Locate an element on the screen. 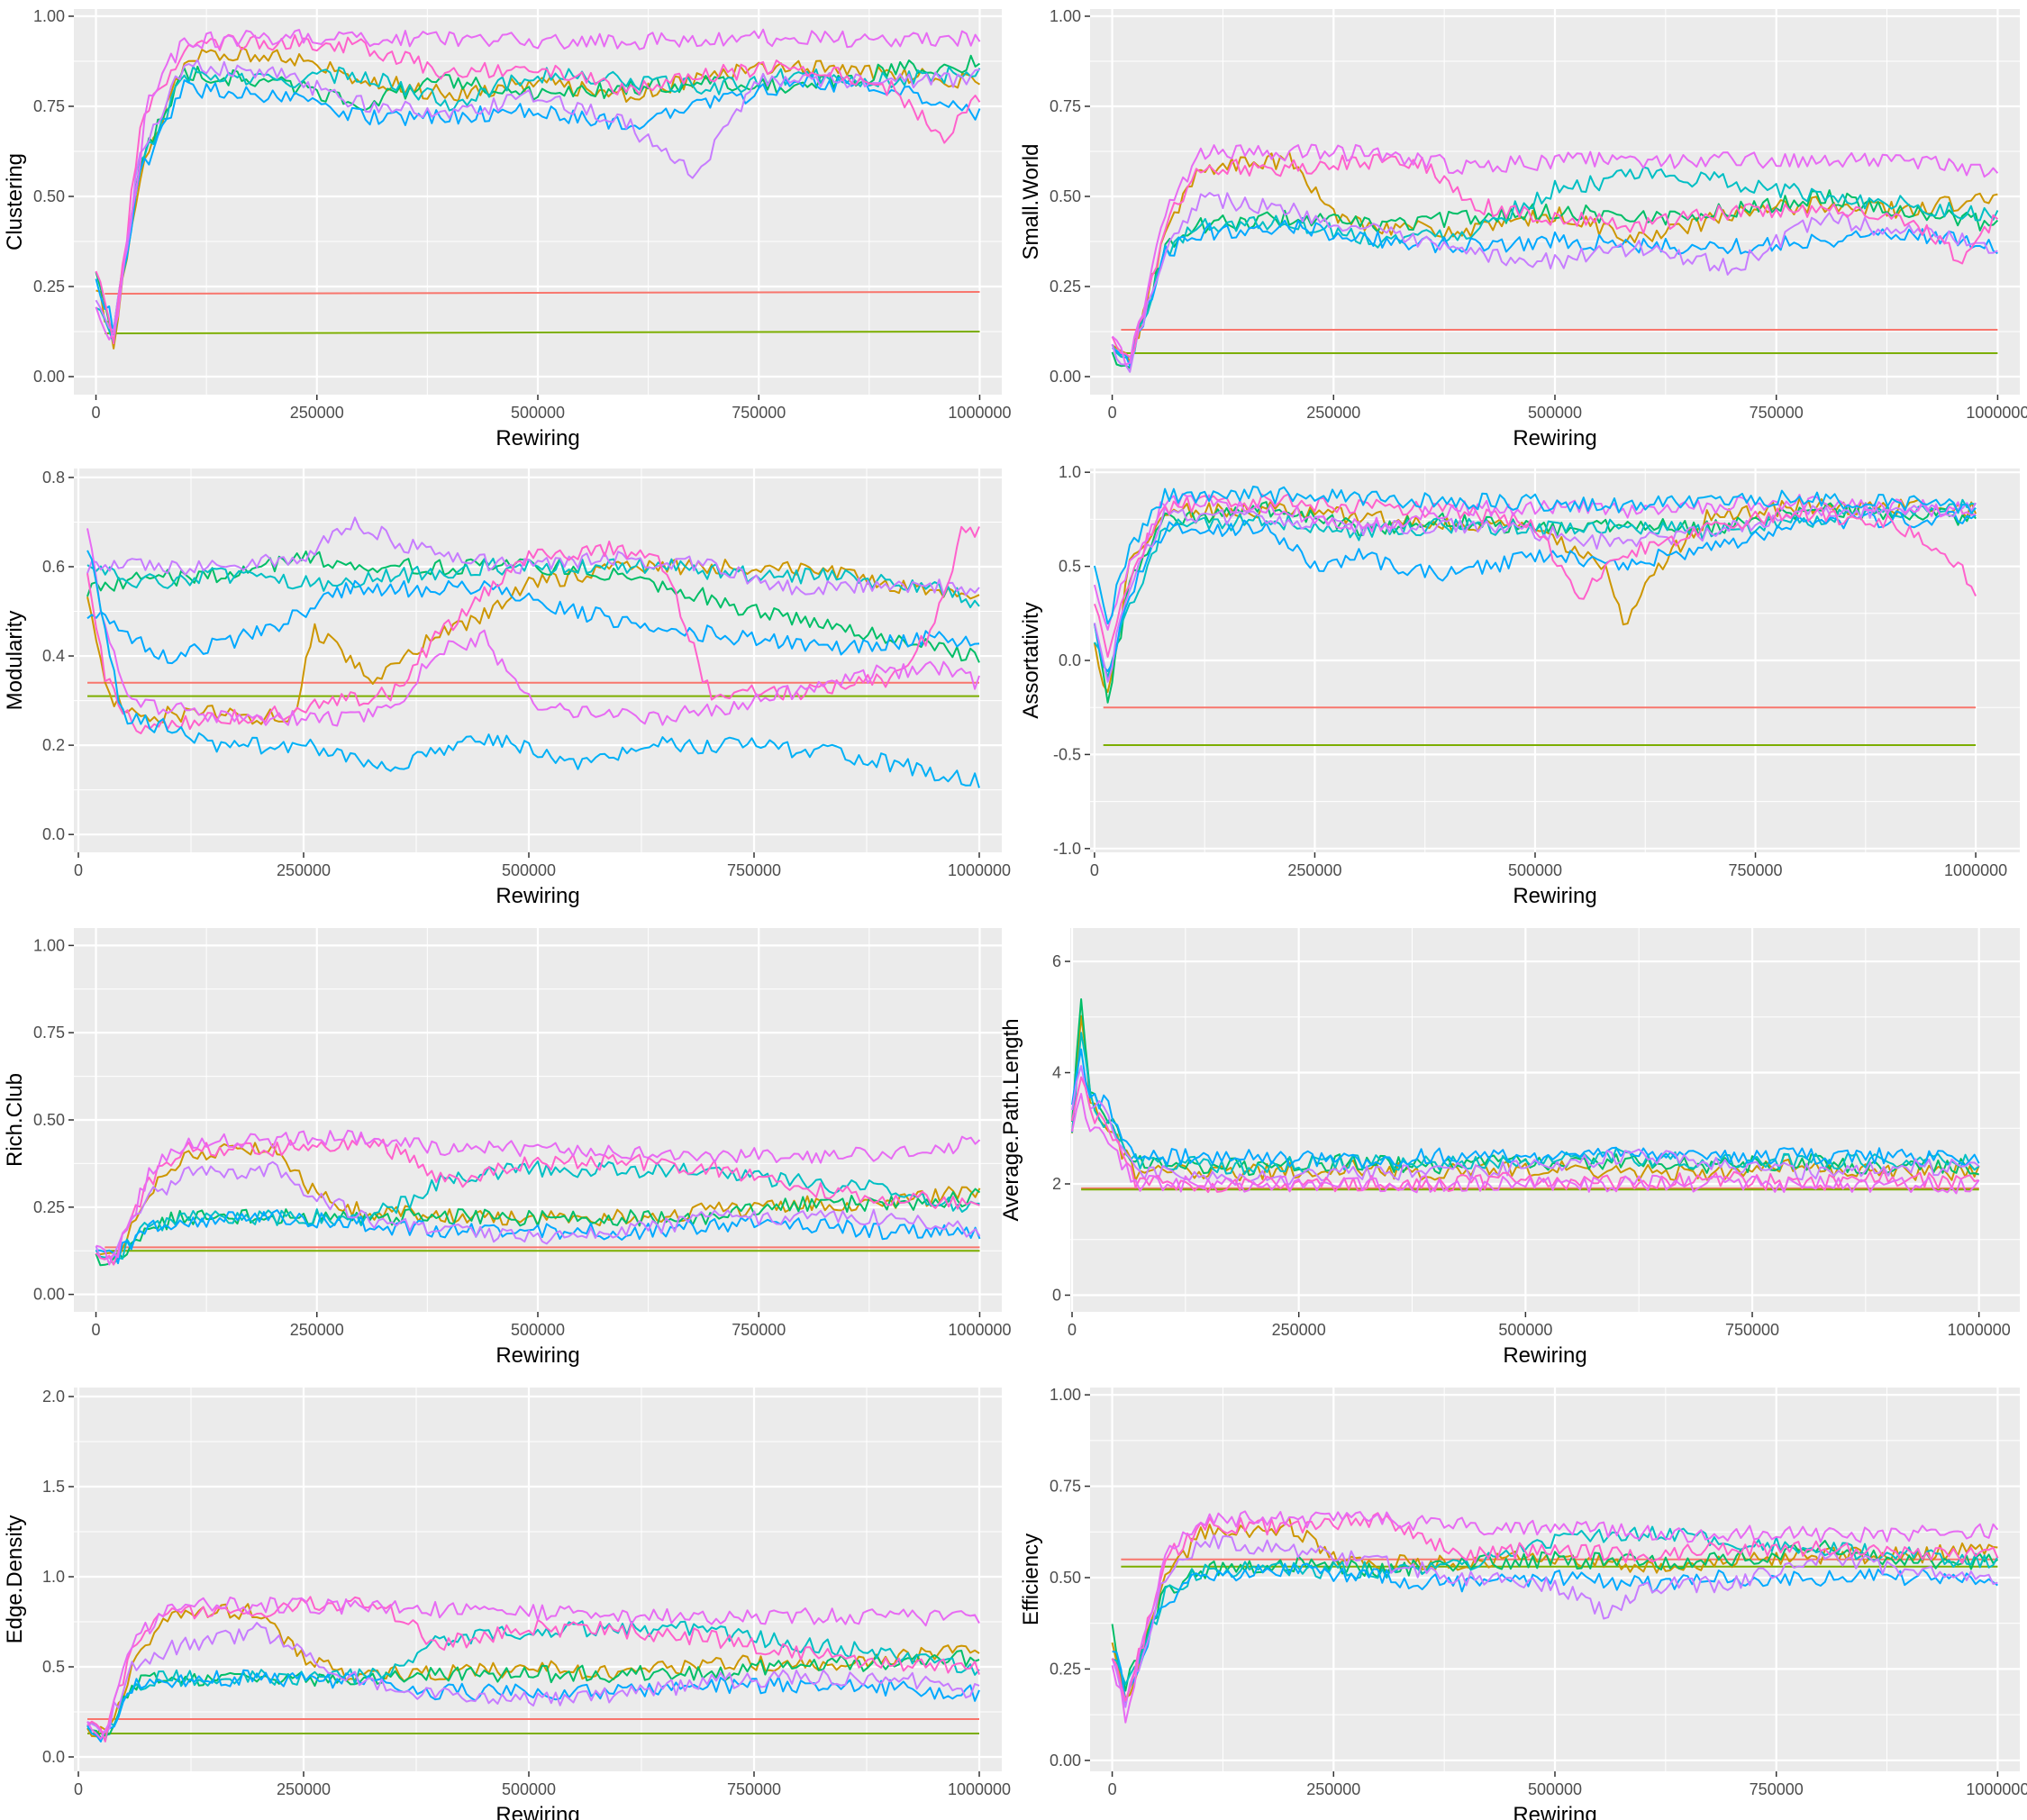 The image size is (2027, 1820). y-tick-label: 1.00 is located at coordinates (49, 16).